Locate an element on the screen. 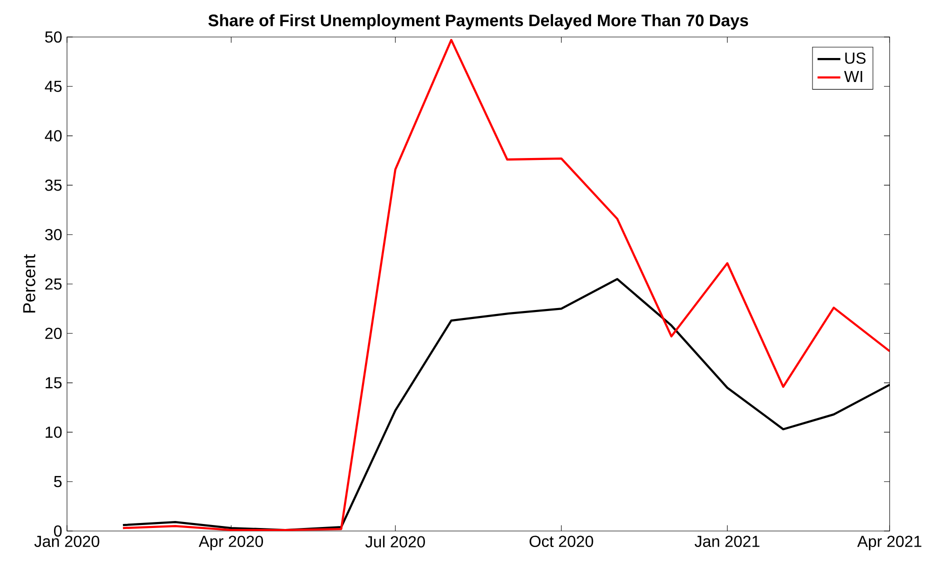 Image resolution: width=932 pixels, height=565 pixels. y-tick-label: 50 is located at coordinates (53, 37).